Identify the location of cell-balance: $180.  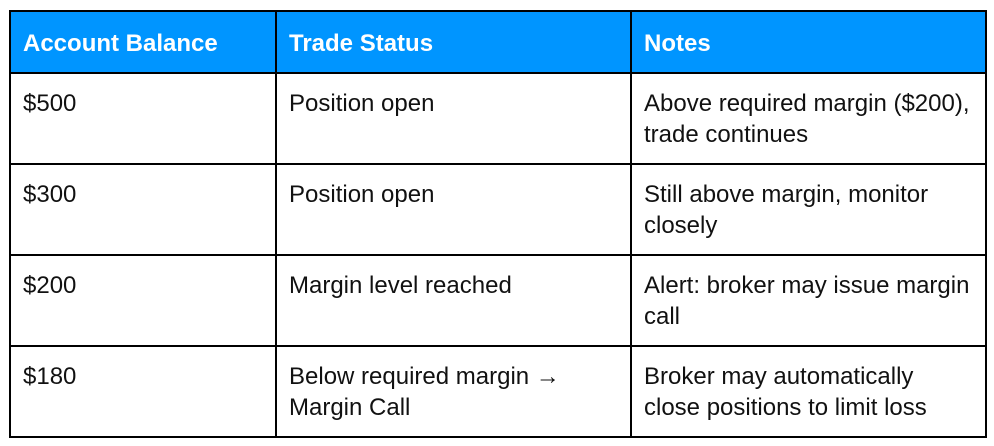
(143, 391).